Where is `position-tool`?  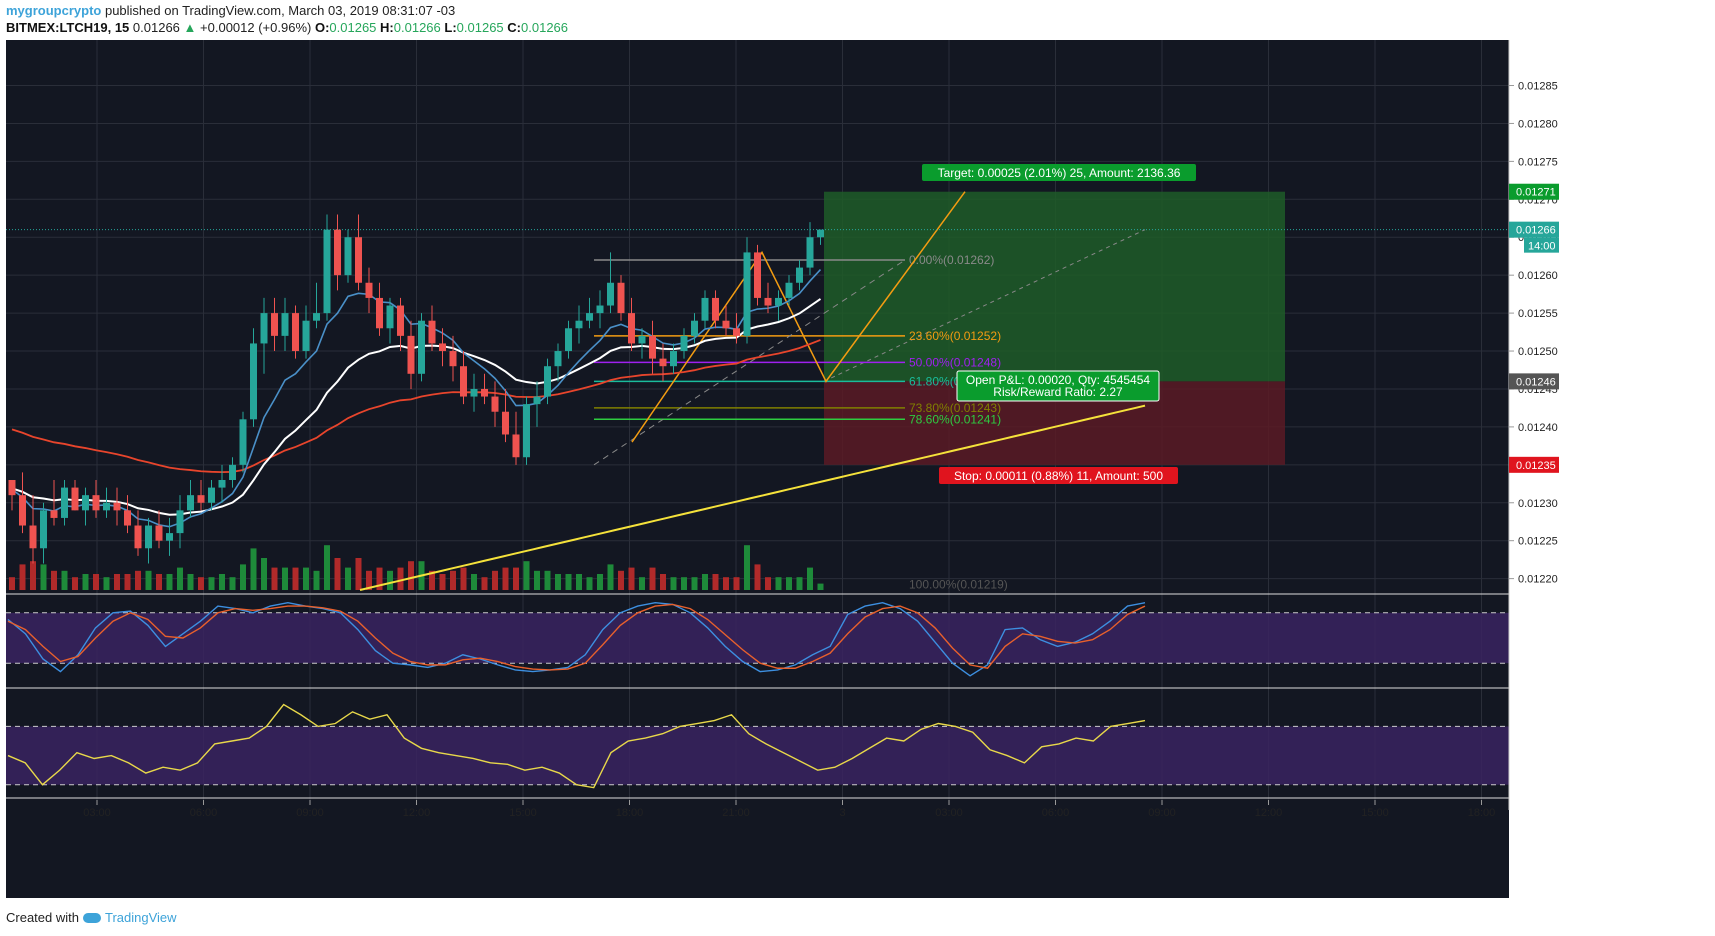
position-tool is located at coordinates (1054, 328).